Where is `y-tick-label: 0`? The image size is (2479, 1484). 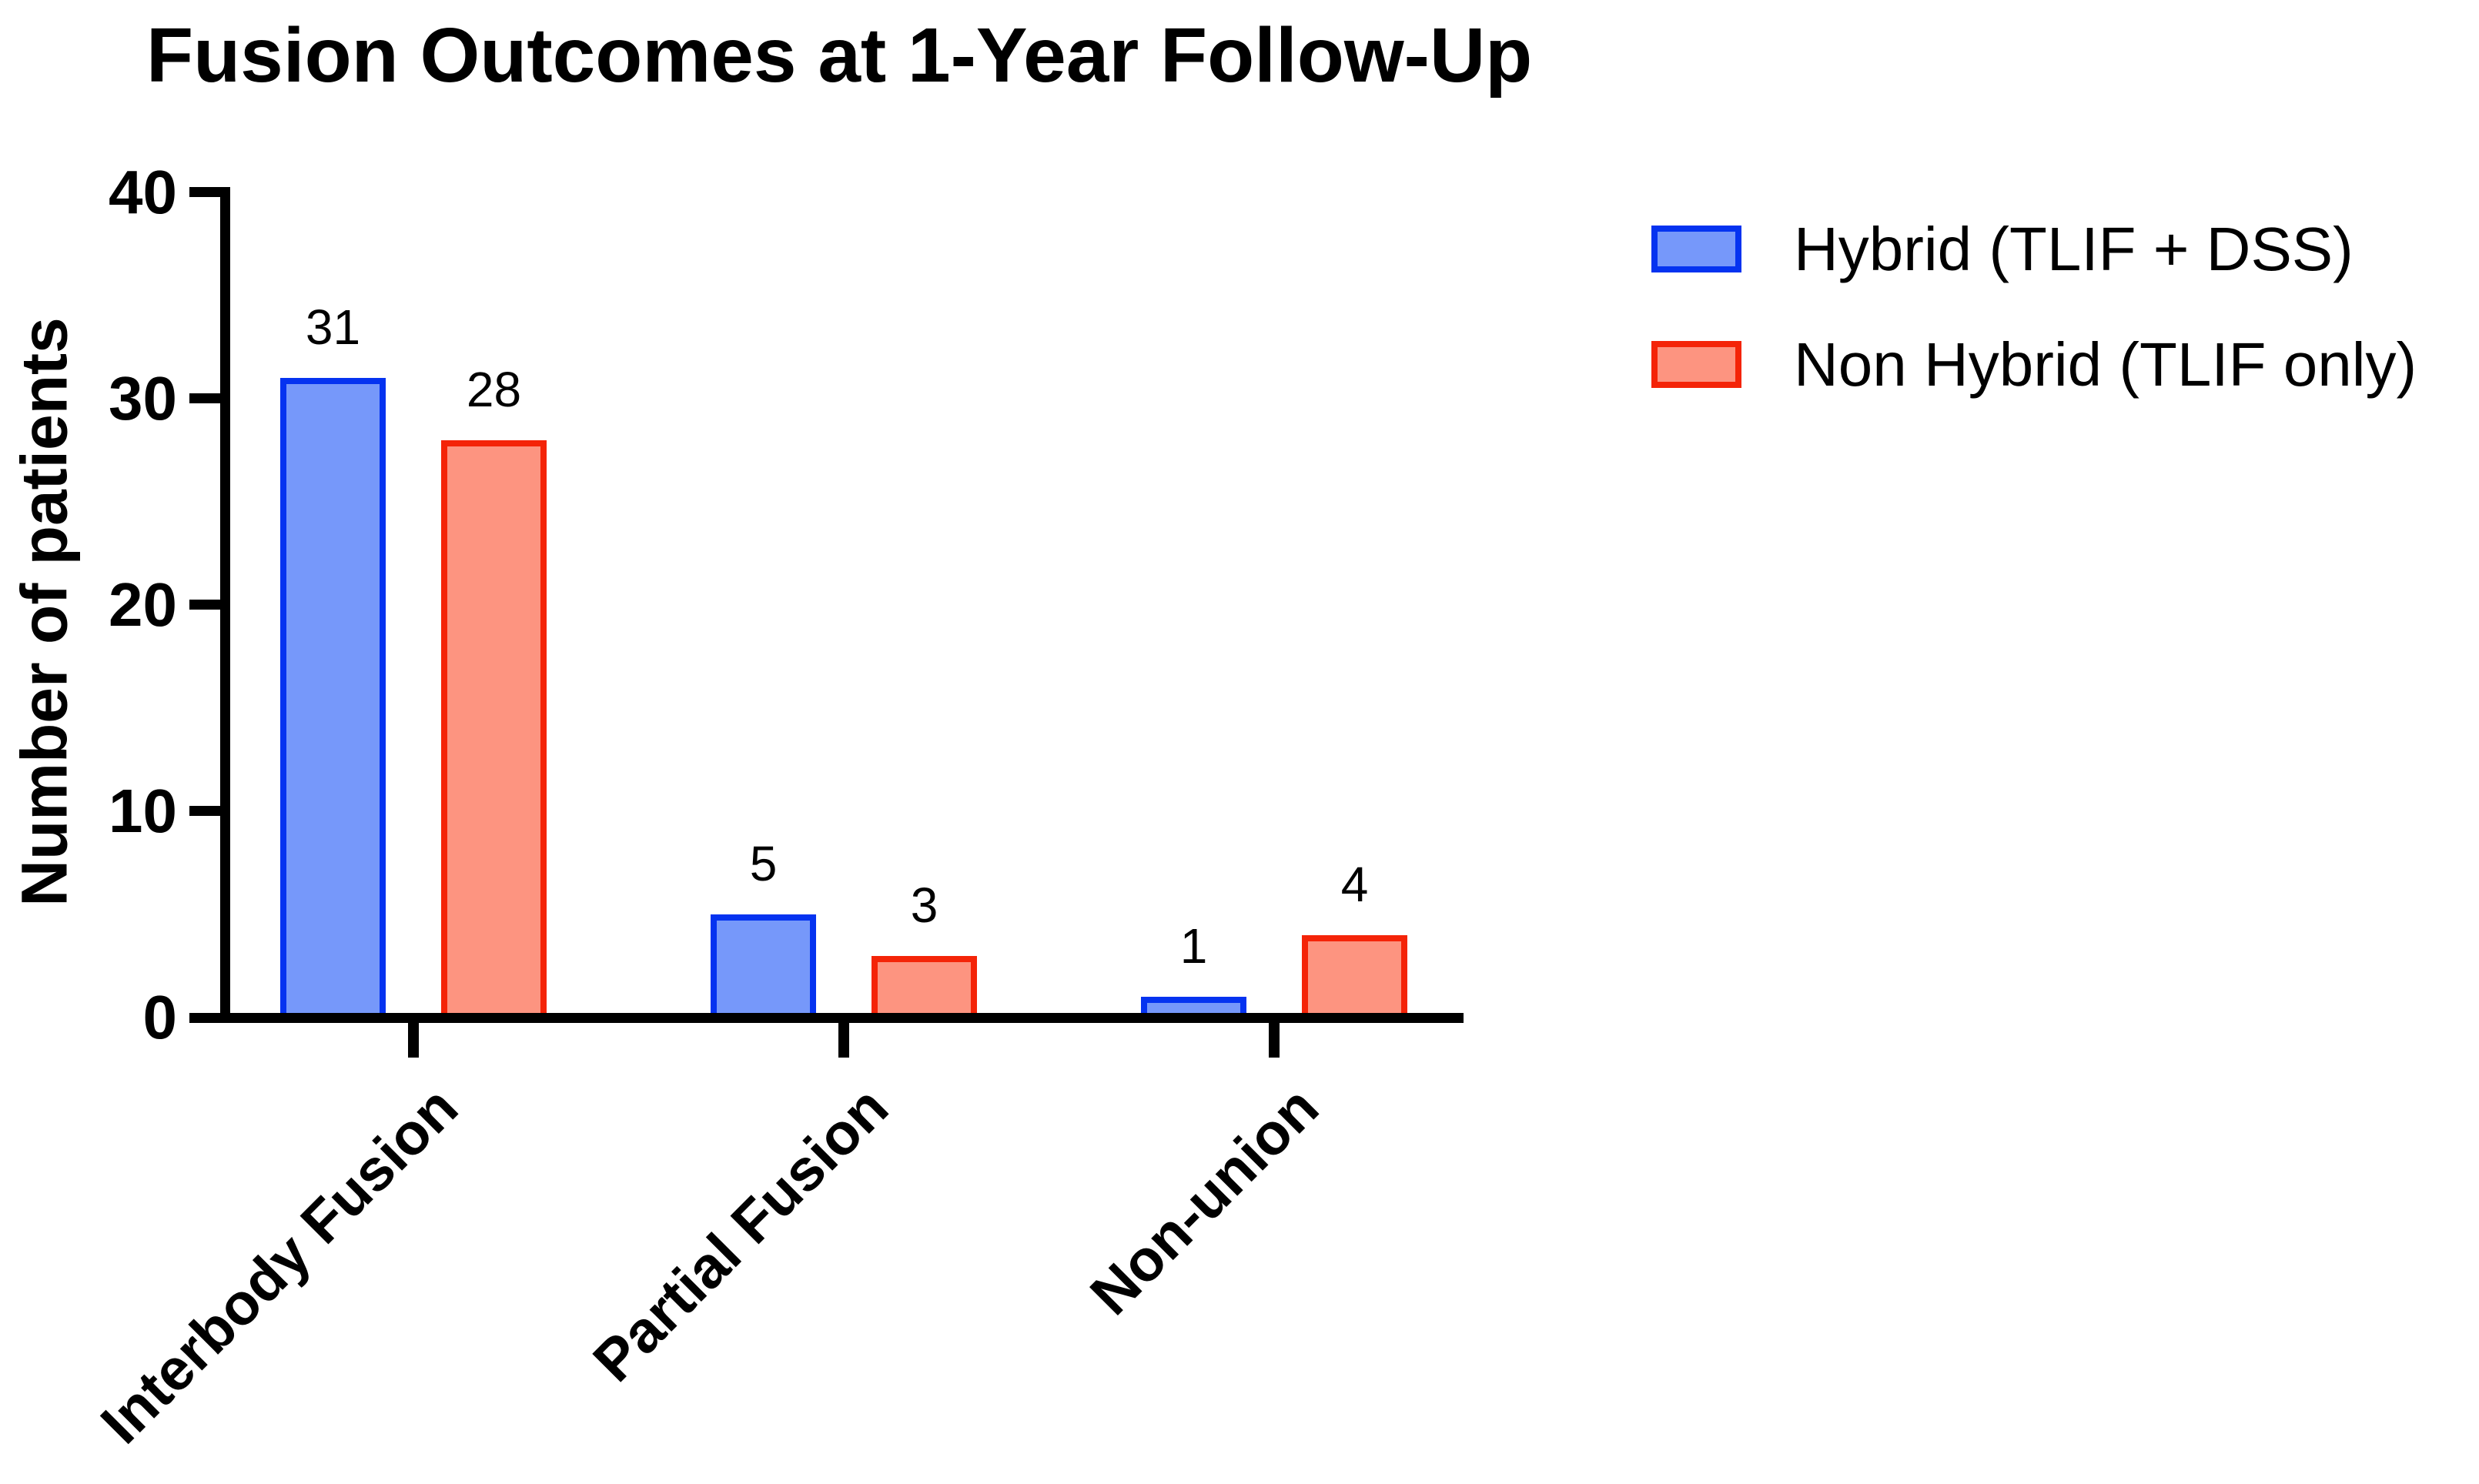
y-tick-label: 0 is located at coordinates (160, 1017).